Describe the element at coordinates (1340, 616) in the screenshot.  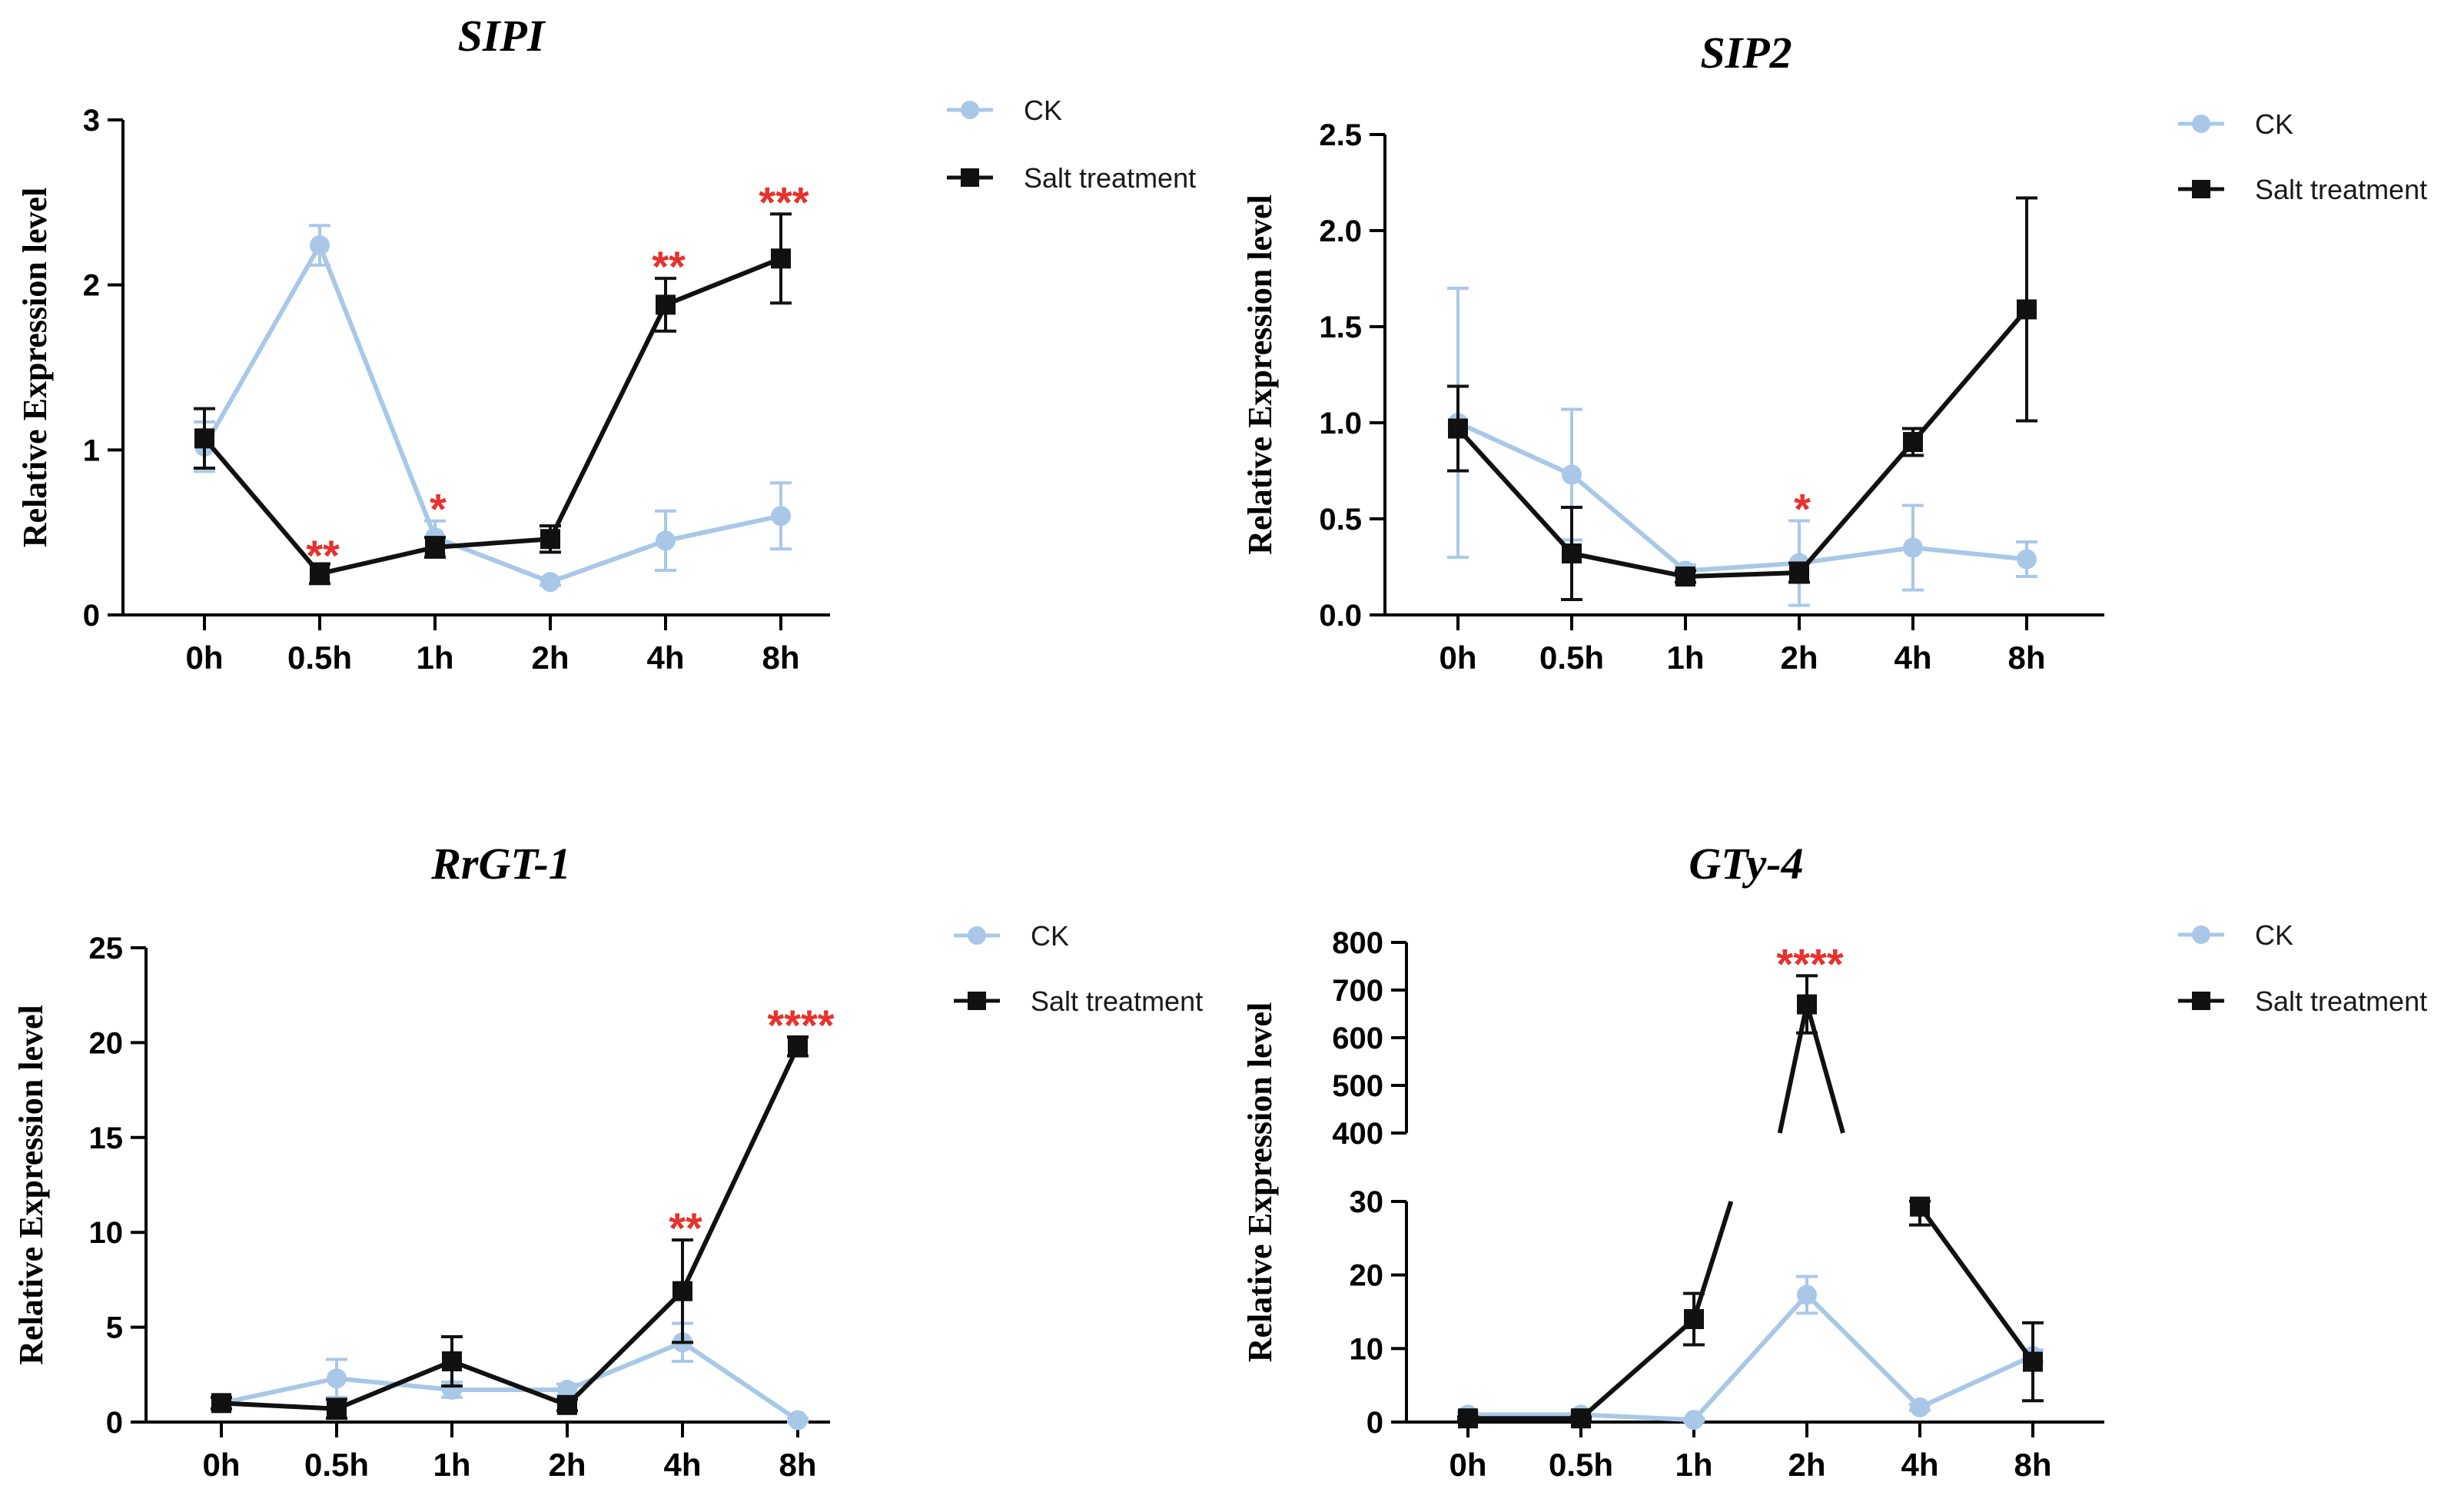
I see `y-tick-label: 0.0` at that location.